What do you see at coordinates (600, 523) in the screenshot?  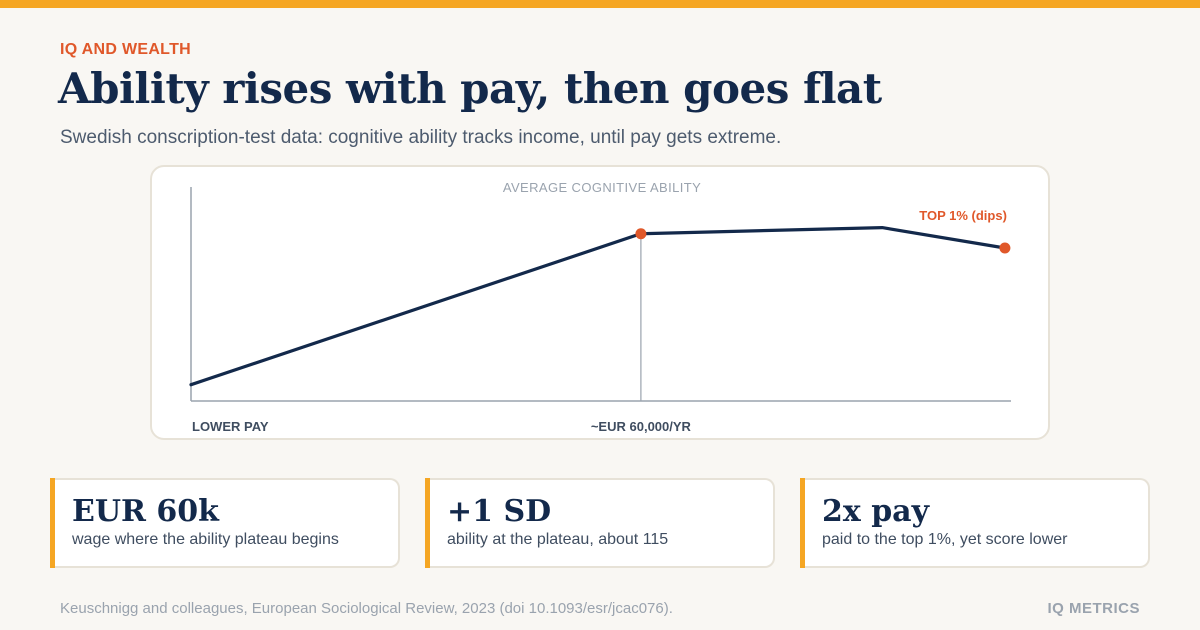 I see `stat-card-ability: +1 SD ability at the plateau, about 115` at bounding box center [600, 523].